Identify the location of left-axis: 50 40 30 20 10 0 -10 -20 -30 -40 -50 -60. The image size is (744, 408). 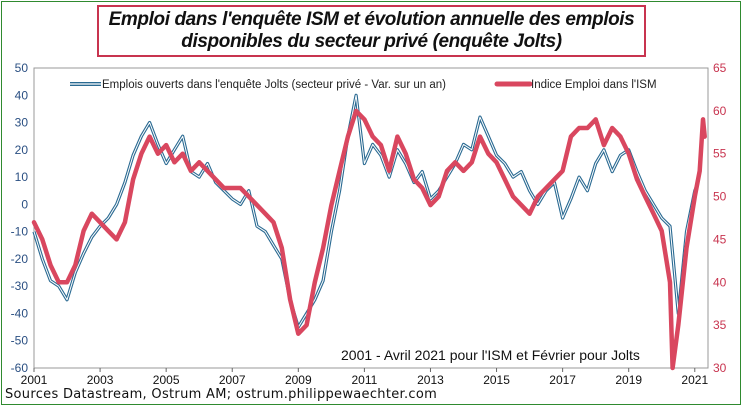
(20, 218).